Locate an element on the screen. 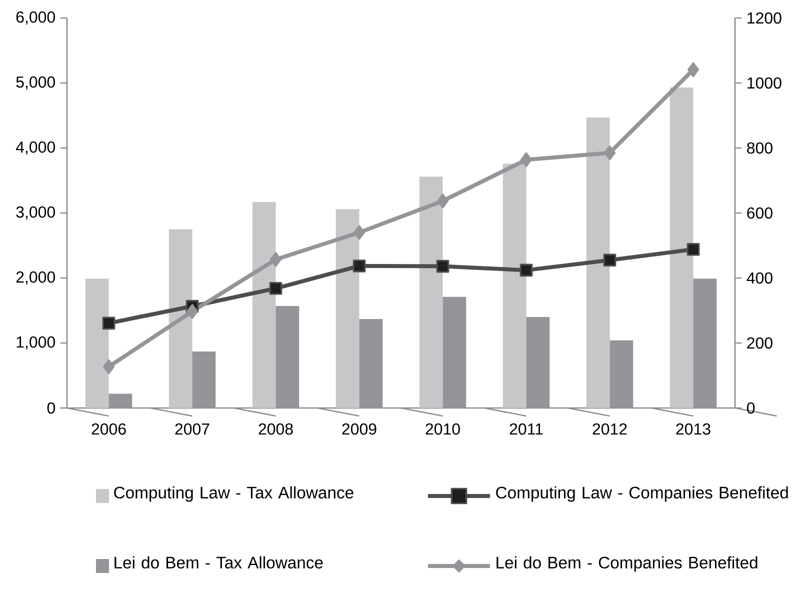 The height and width of the screenshot is (603, 802). y2-tick-label: 0 is located at coordinates (751, 408).